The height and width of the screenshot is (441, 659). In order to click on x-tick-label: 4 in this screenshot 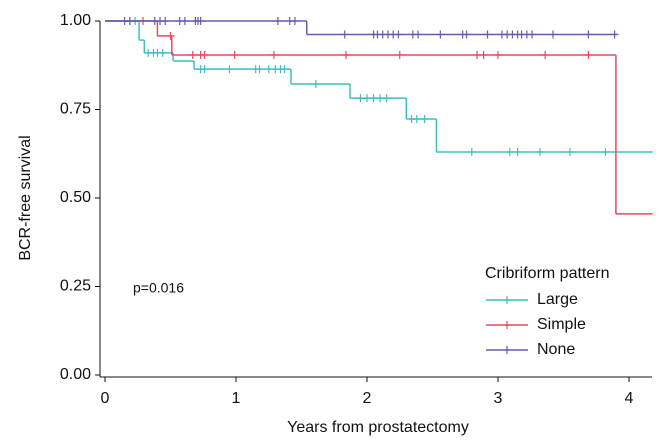, I will do `click(629, 398)`.